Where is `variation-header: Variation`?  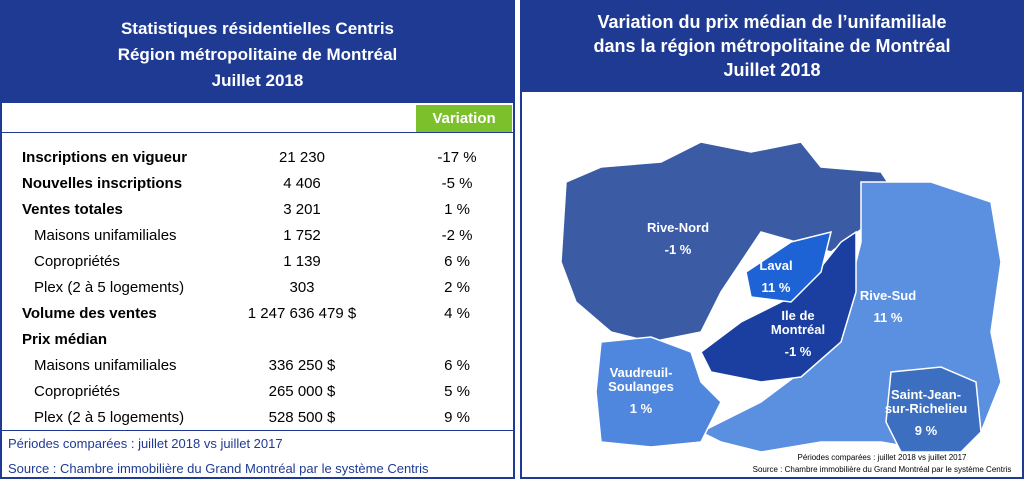 variation-header: Variation is located at coordinates (464, 118).